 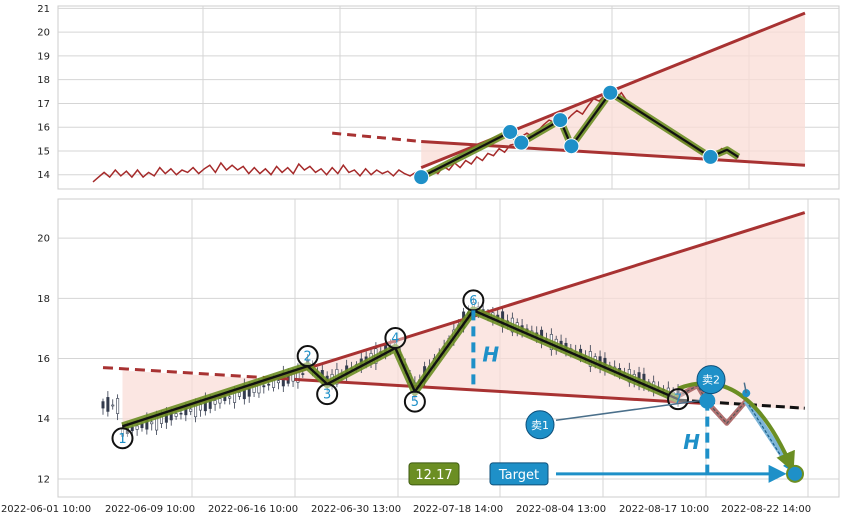 I want to click on pattern-point-label: 4, so click(x=395, y=339).